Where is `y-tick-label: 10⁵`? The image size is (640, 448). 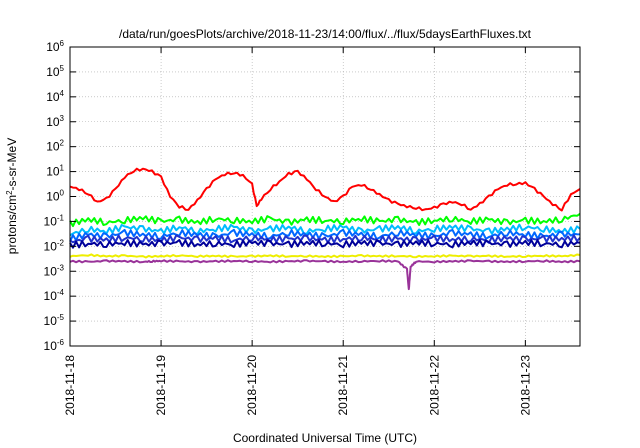 y-tick-label: 10⁵ is located at coordinates (55, 71).